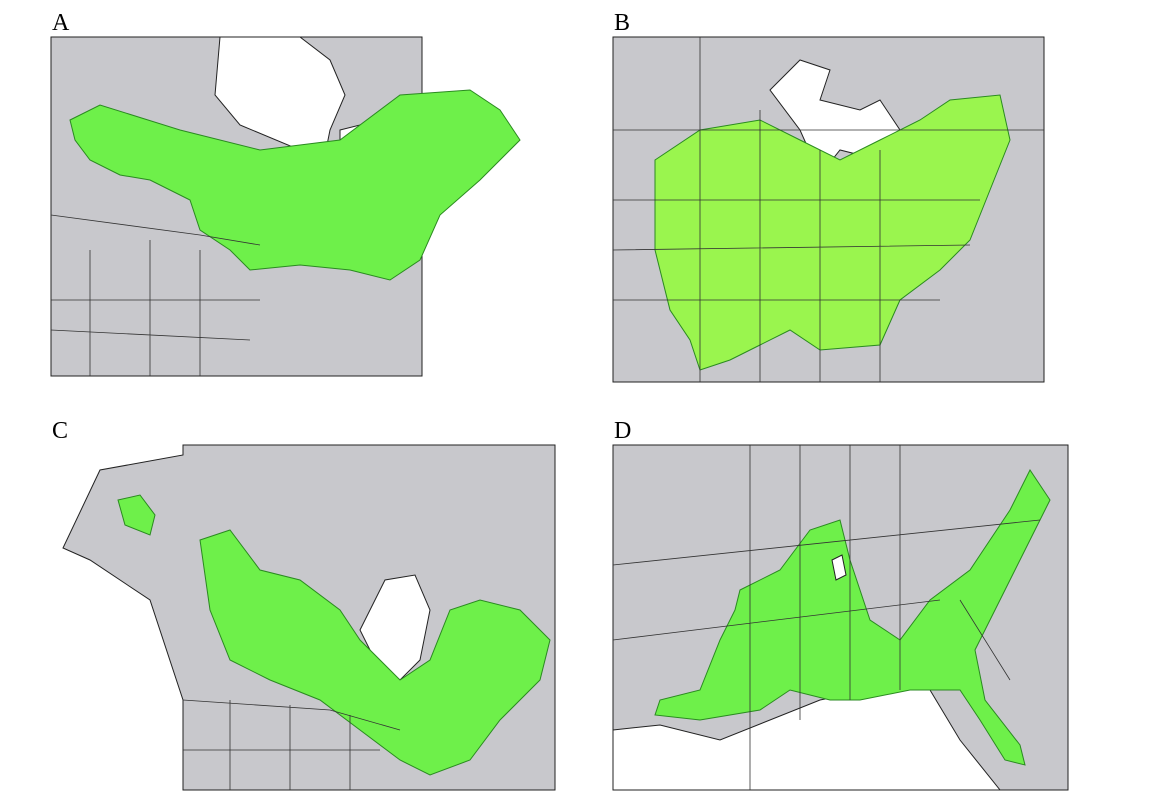 This screenshot has height=811, width=1150. What do you see at coordinates (60, 431) in the screenshot?
I see `panel-label: C` at bounding box center [60, 431].